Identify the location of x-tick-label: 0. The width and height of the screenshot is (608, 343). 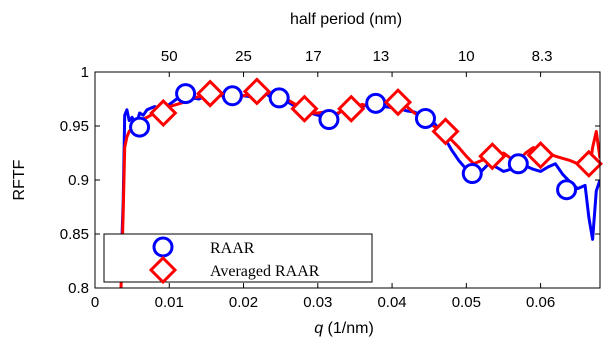
(95, 302).